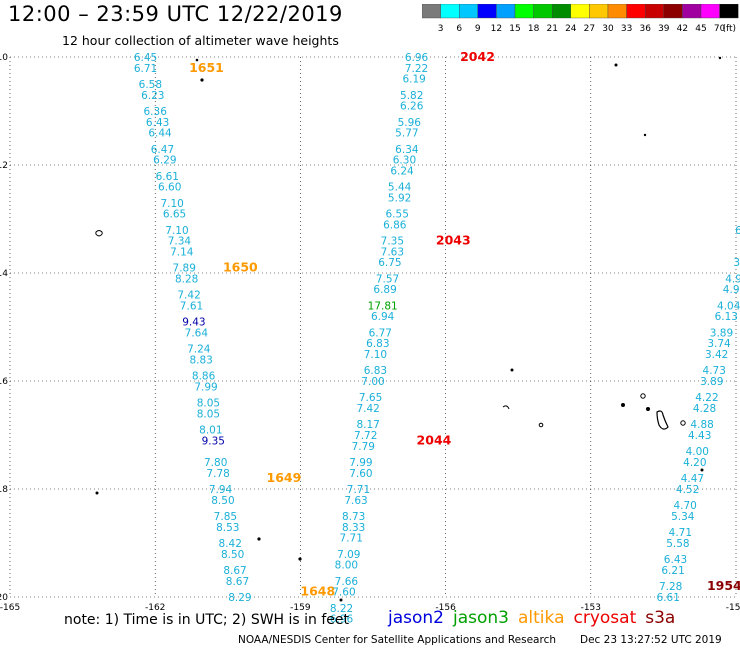  Describe the element at coordinates (232, 555) in the screenshot. I see `wave-height-value: 8.50` at that location.